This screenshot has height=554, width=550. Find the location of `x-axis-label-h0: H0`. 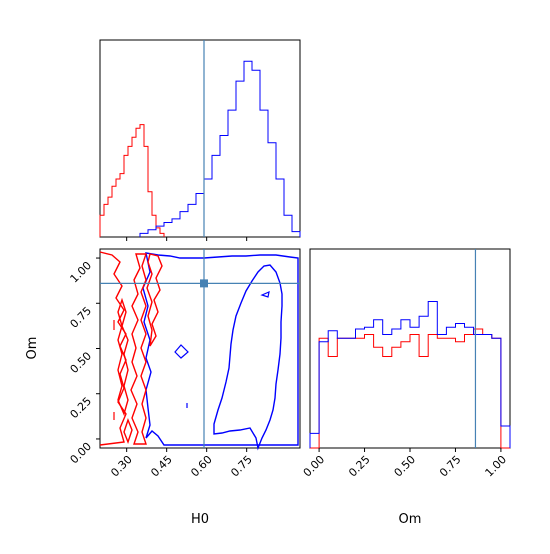

x-axis-label-h0: H0 is located at coordinates (200, 519).